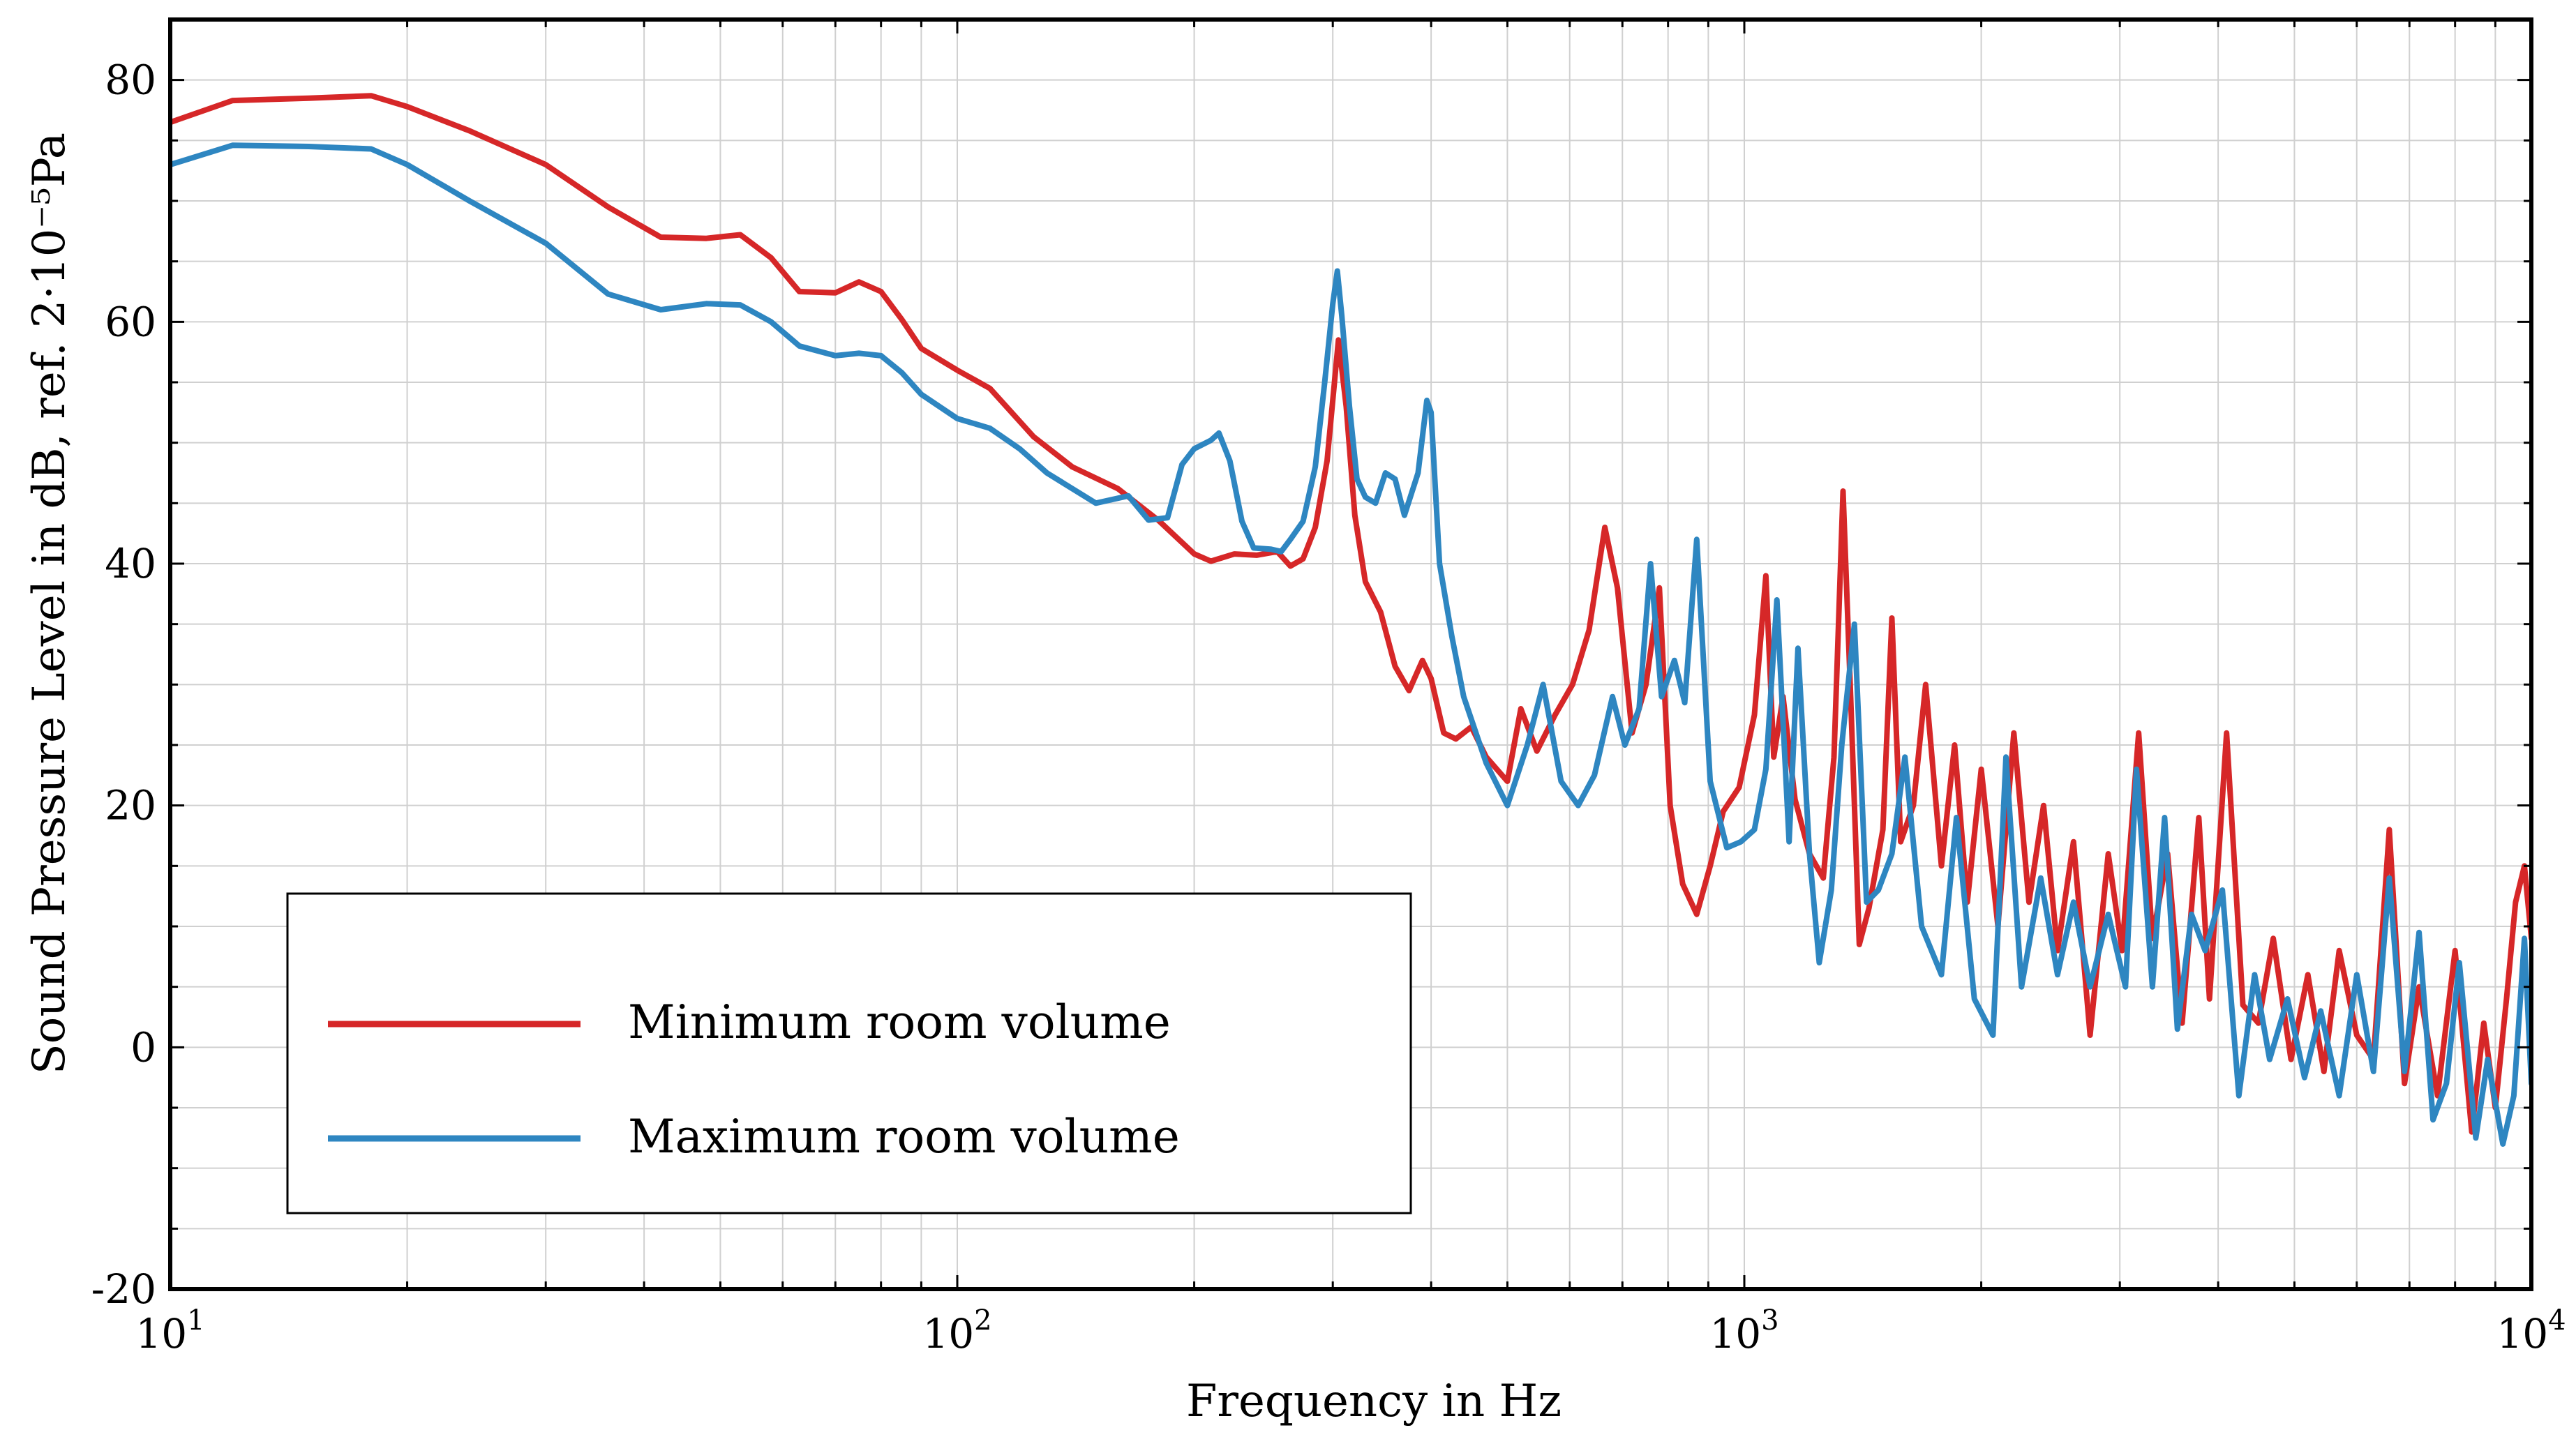 This screenshot has height=1437, width=2576. I want to click on x-tick-label: 10¹, so click(169, 1330).